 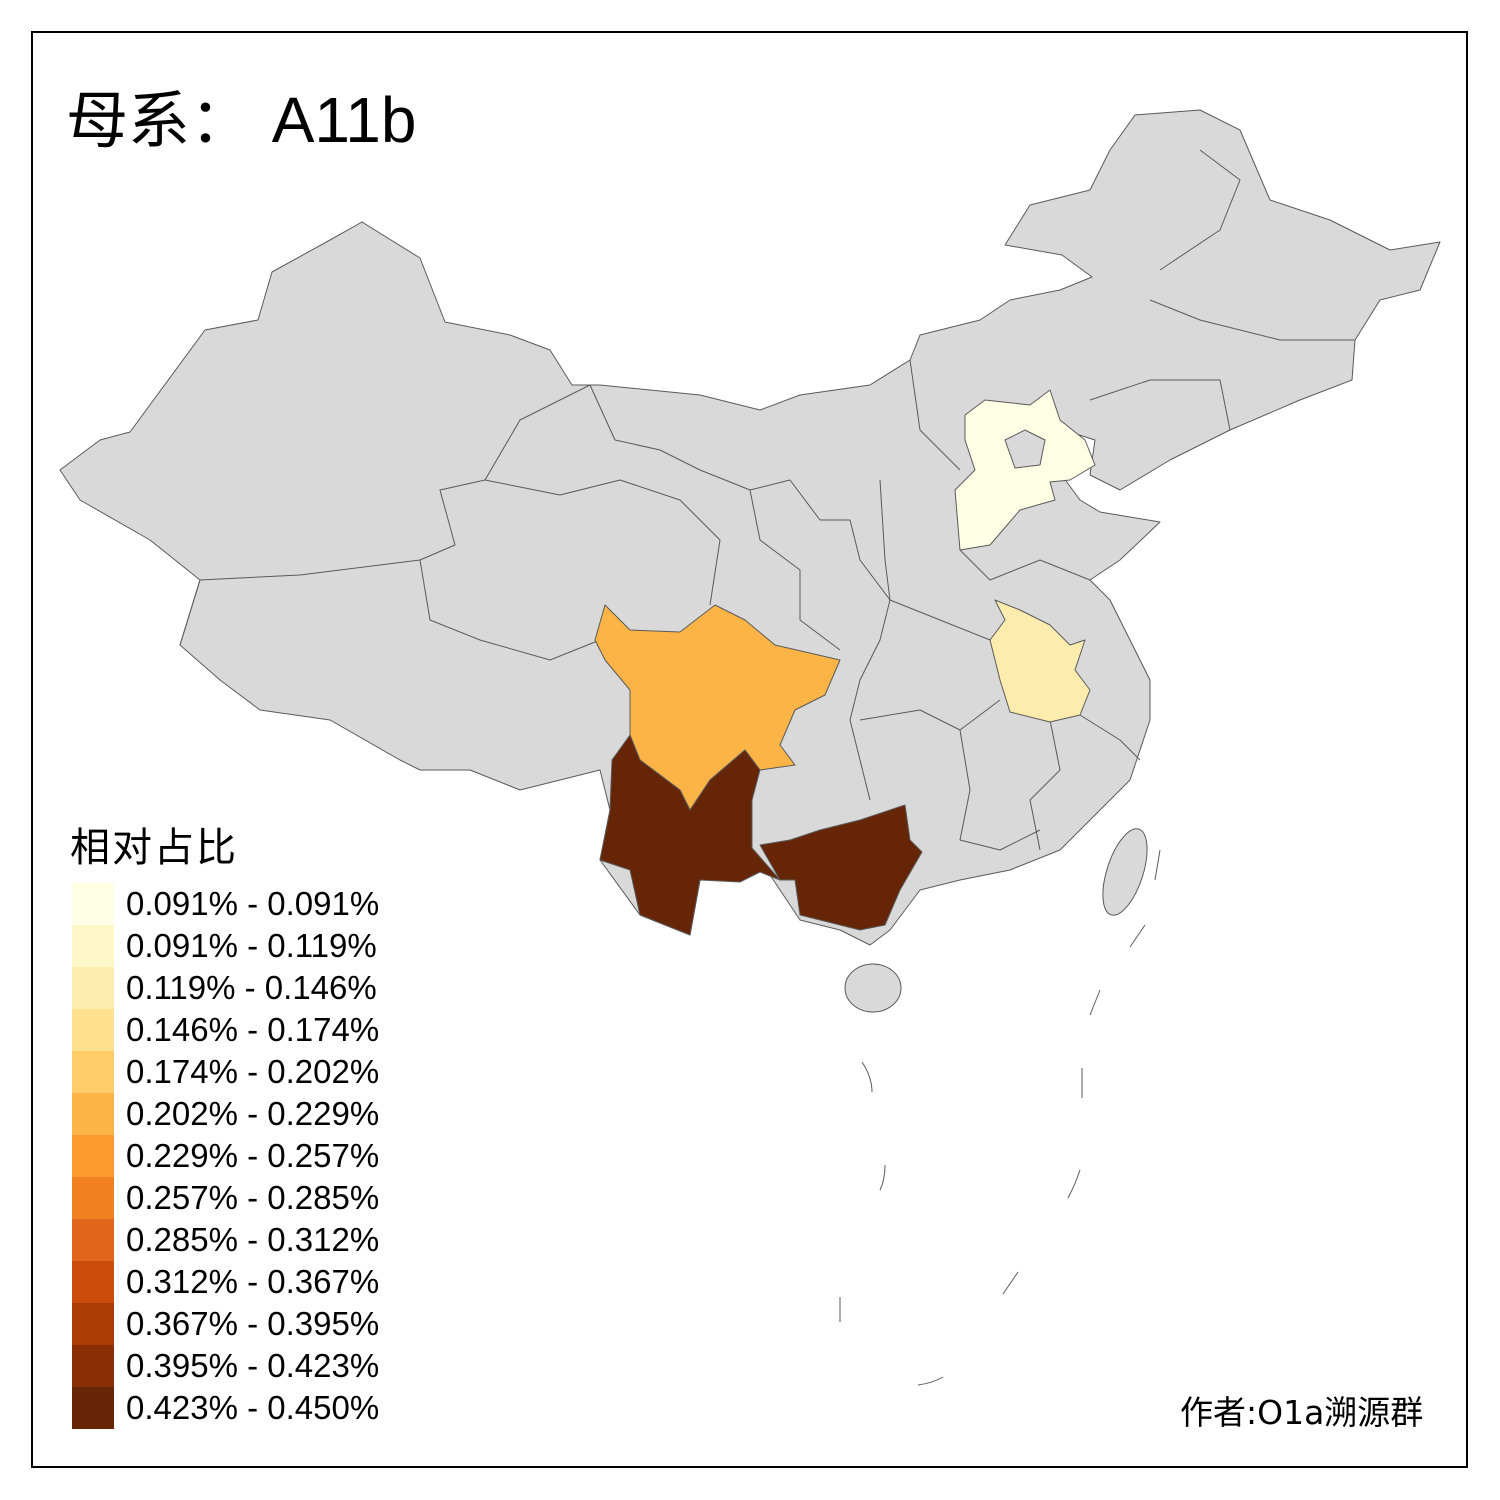 I want to click on legend-label: 0.146% - 0.174%, so click(x=253, y=1029).